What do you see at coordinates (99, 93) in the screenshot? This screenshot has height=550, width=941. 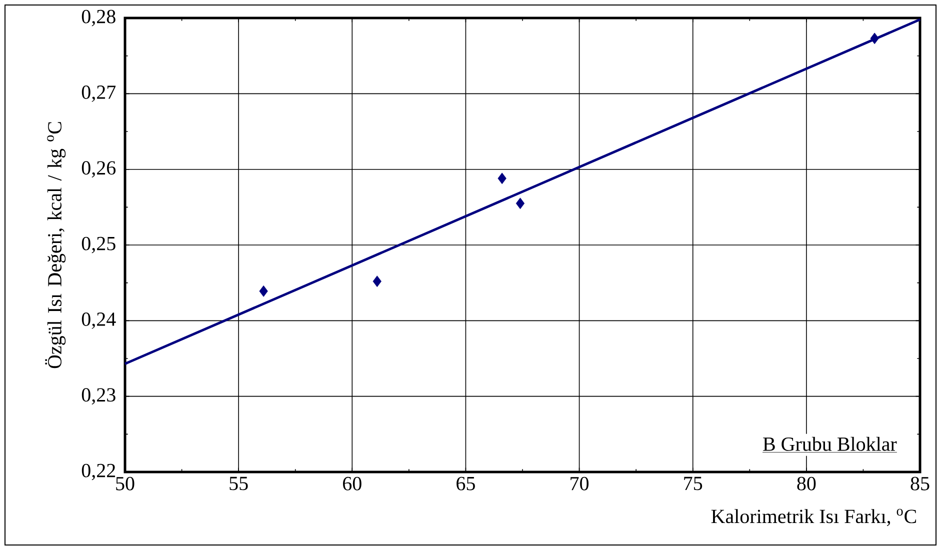 I see `y-tick-label: 0,27` at bounding box center [99, 93].